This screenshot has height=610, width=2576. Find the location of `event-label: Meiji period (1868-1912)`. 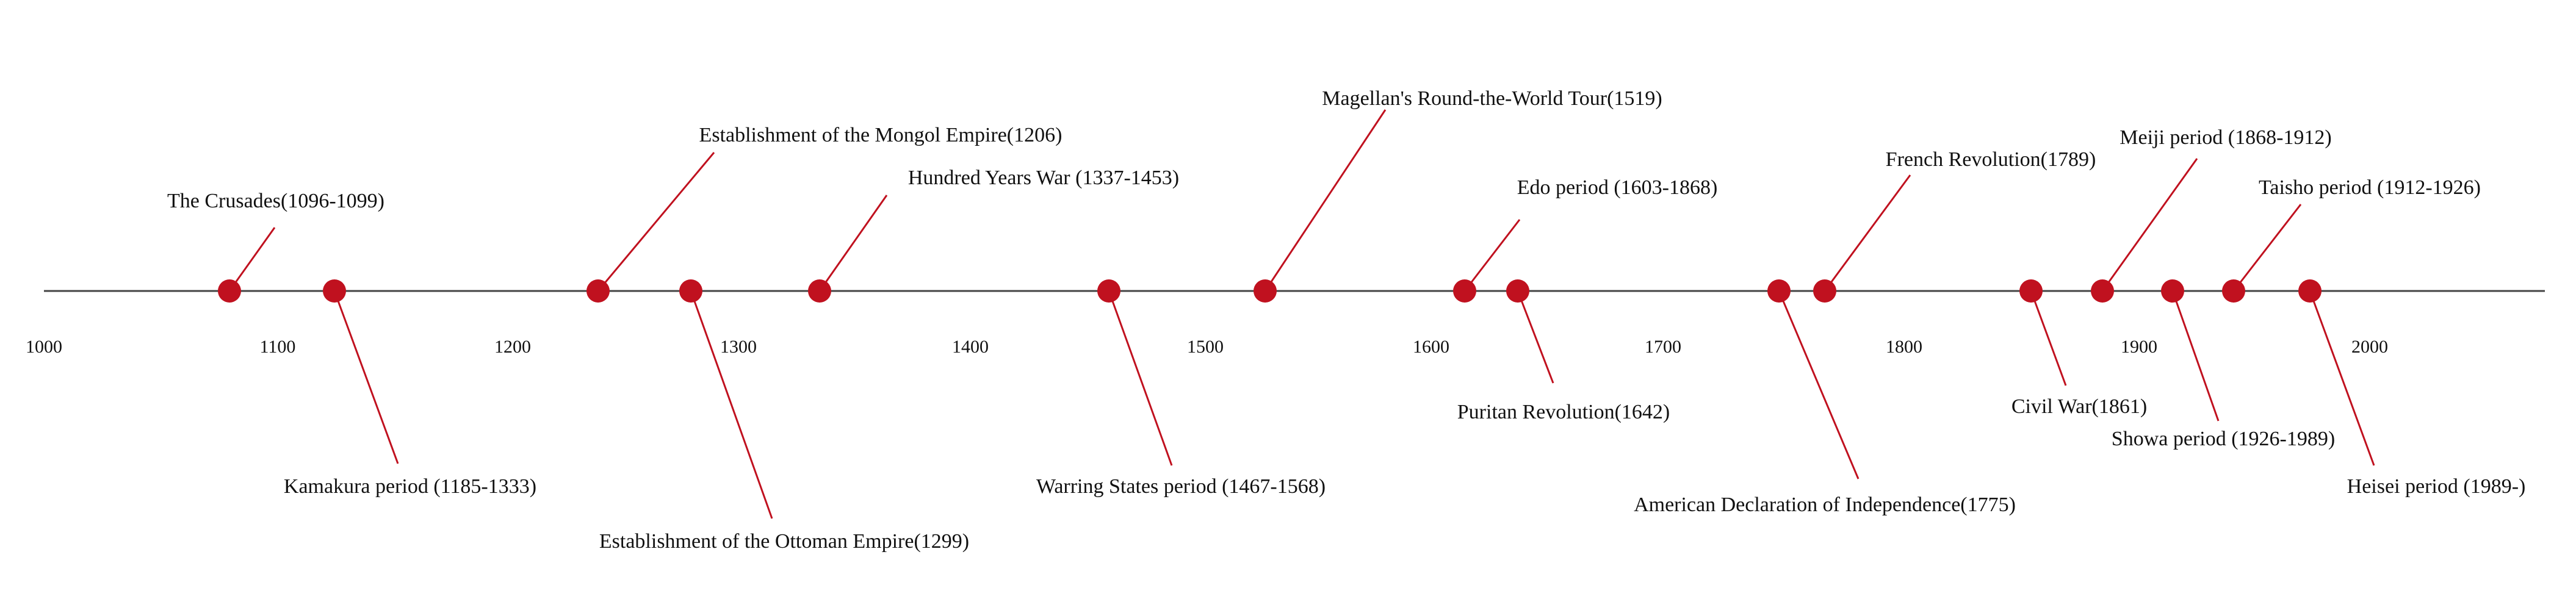

event-label: Meiji period (1868-1912) is located at coordinates (2226, 137).